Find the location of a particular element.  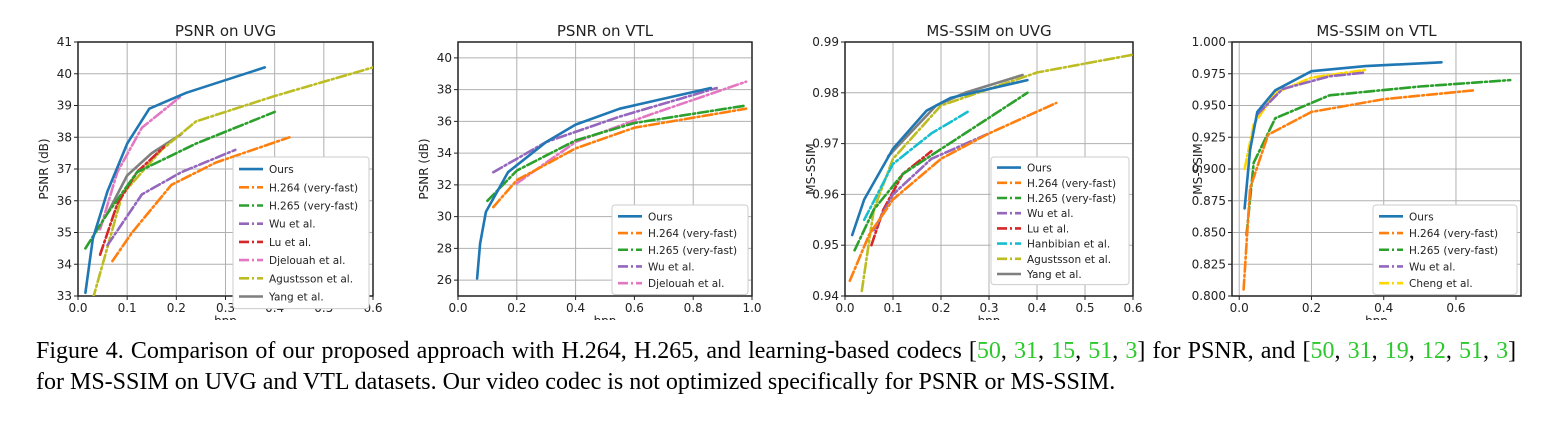

x-tick-label: 0.2 is located at coordinates (940, 308).